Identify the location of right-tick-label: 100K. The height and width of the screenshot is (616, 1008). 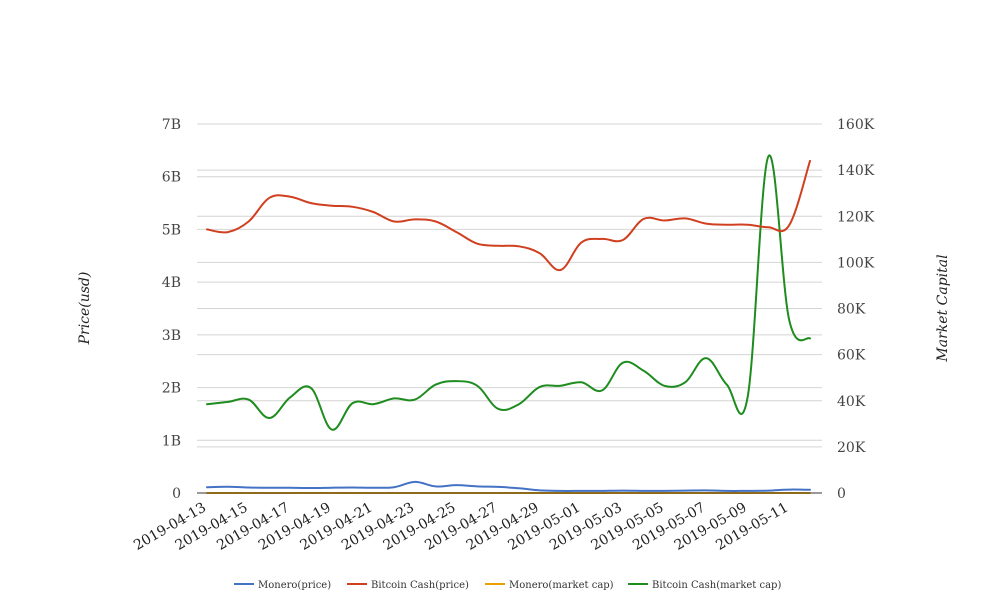
(856, 263).